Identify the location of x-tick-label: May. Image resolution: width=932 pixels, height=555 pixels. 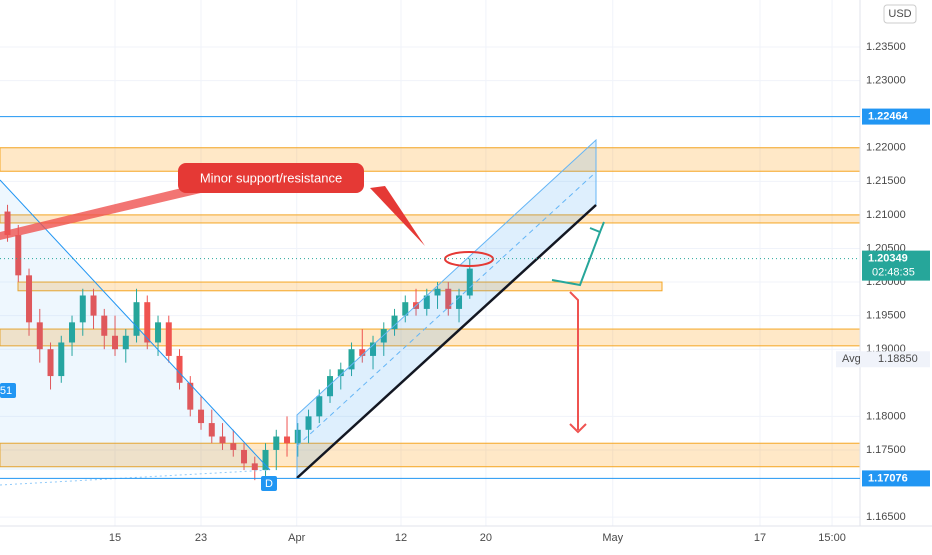
(612, 538).